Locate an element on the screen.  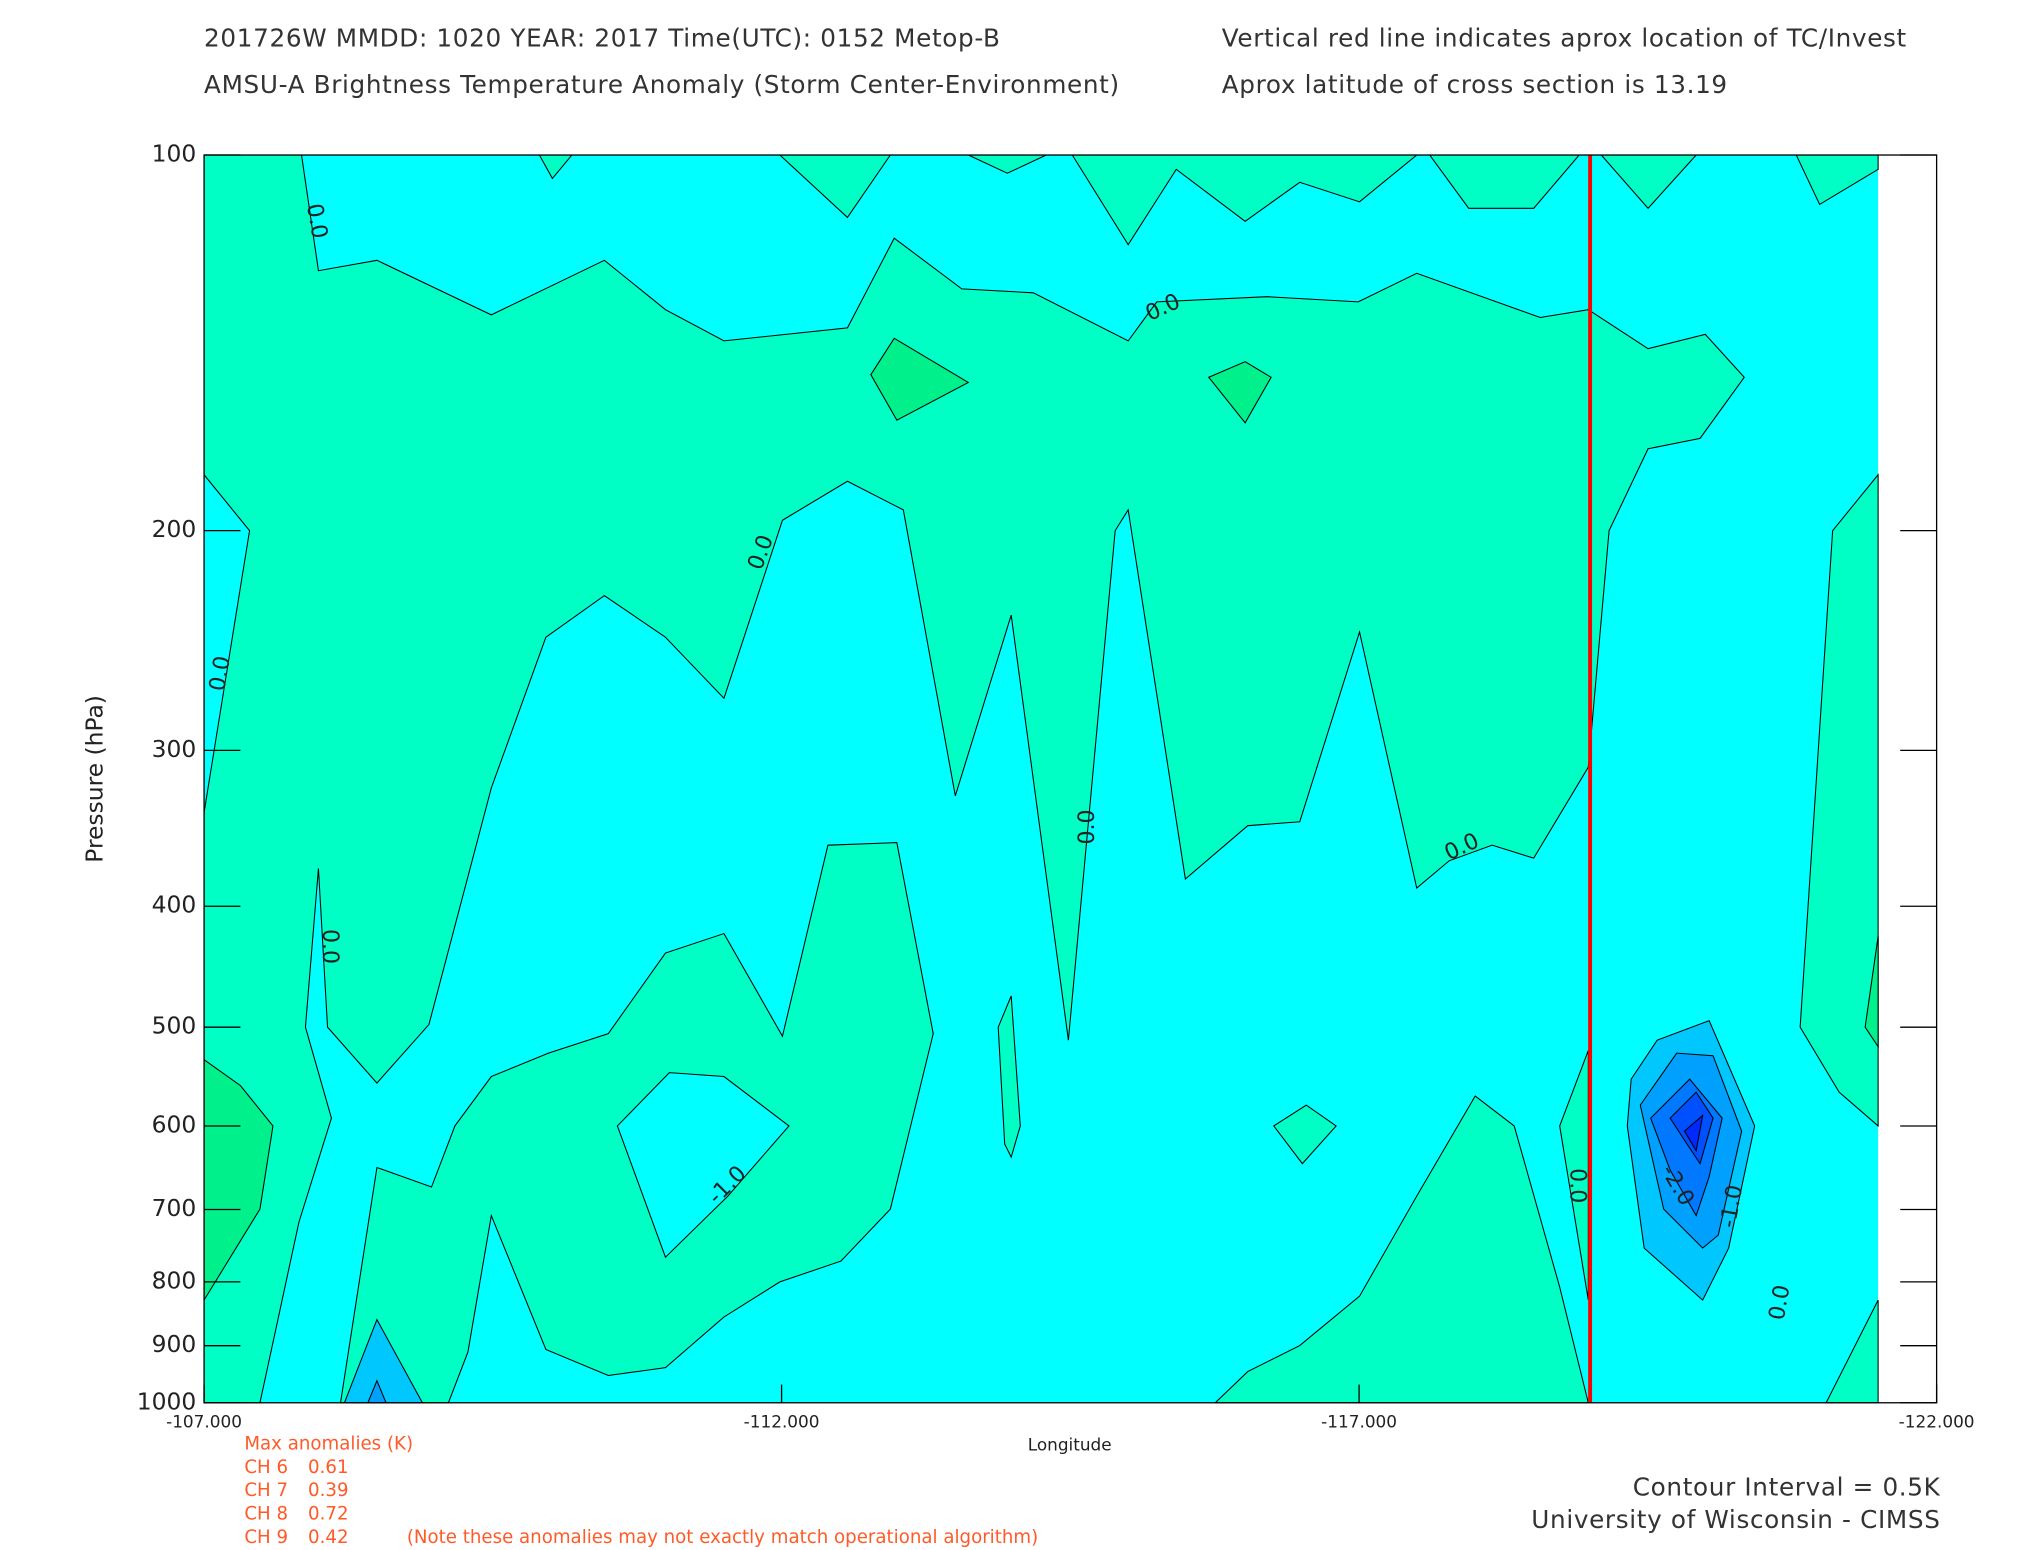
y-tick-label: 800 is located at coordinates (174, 1280).